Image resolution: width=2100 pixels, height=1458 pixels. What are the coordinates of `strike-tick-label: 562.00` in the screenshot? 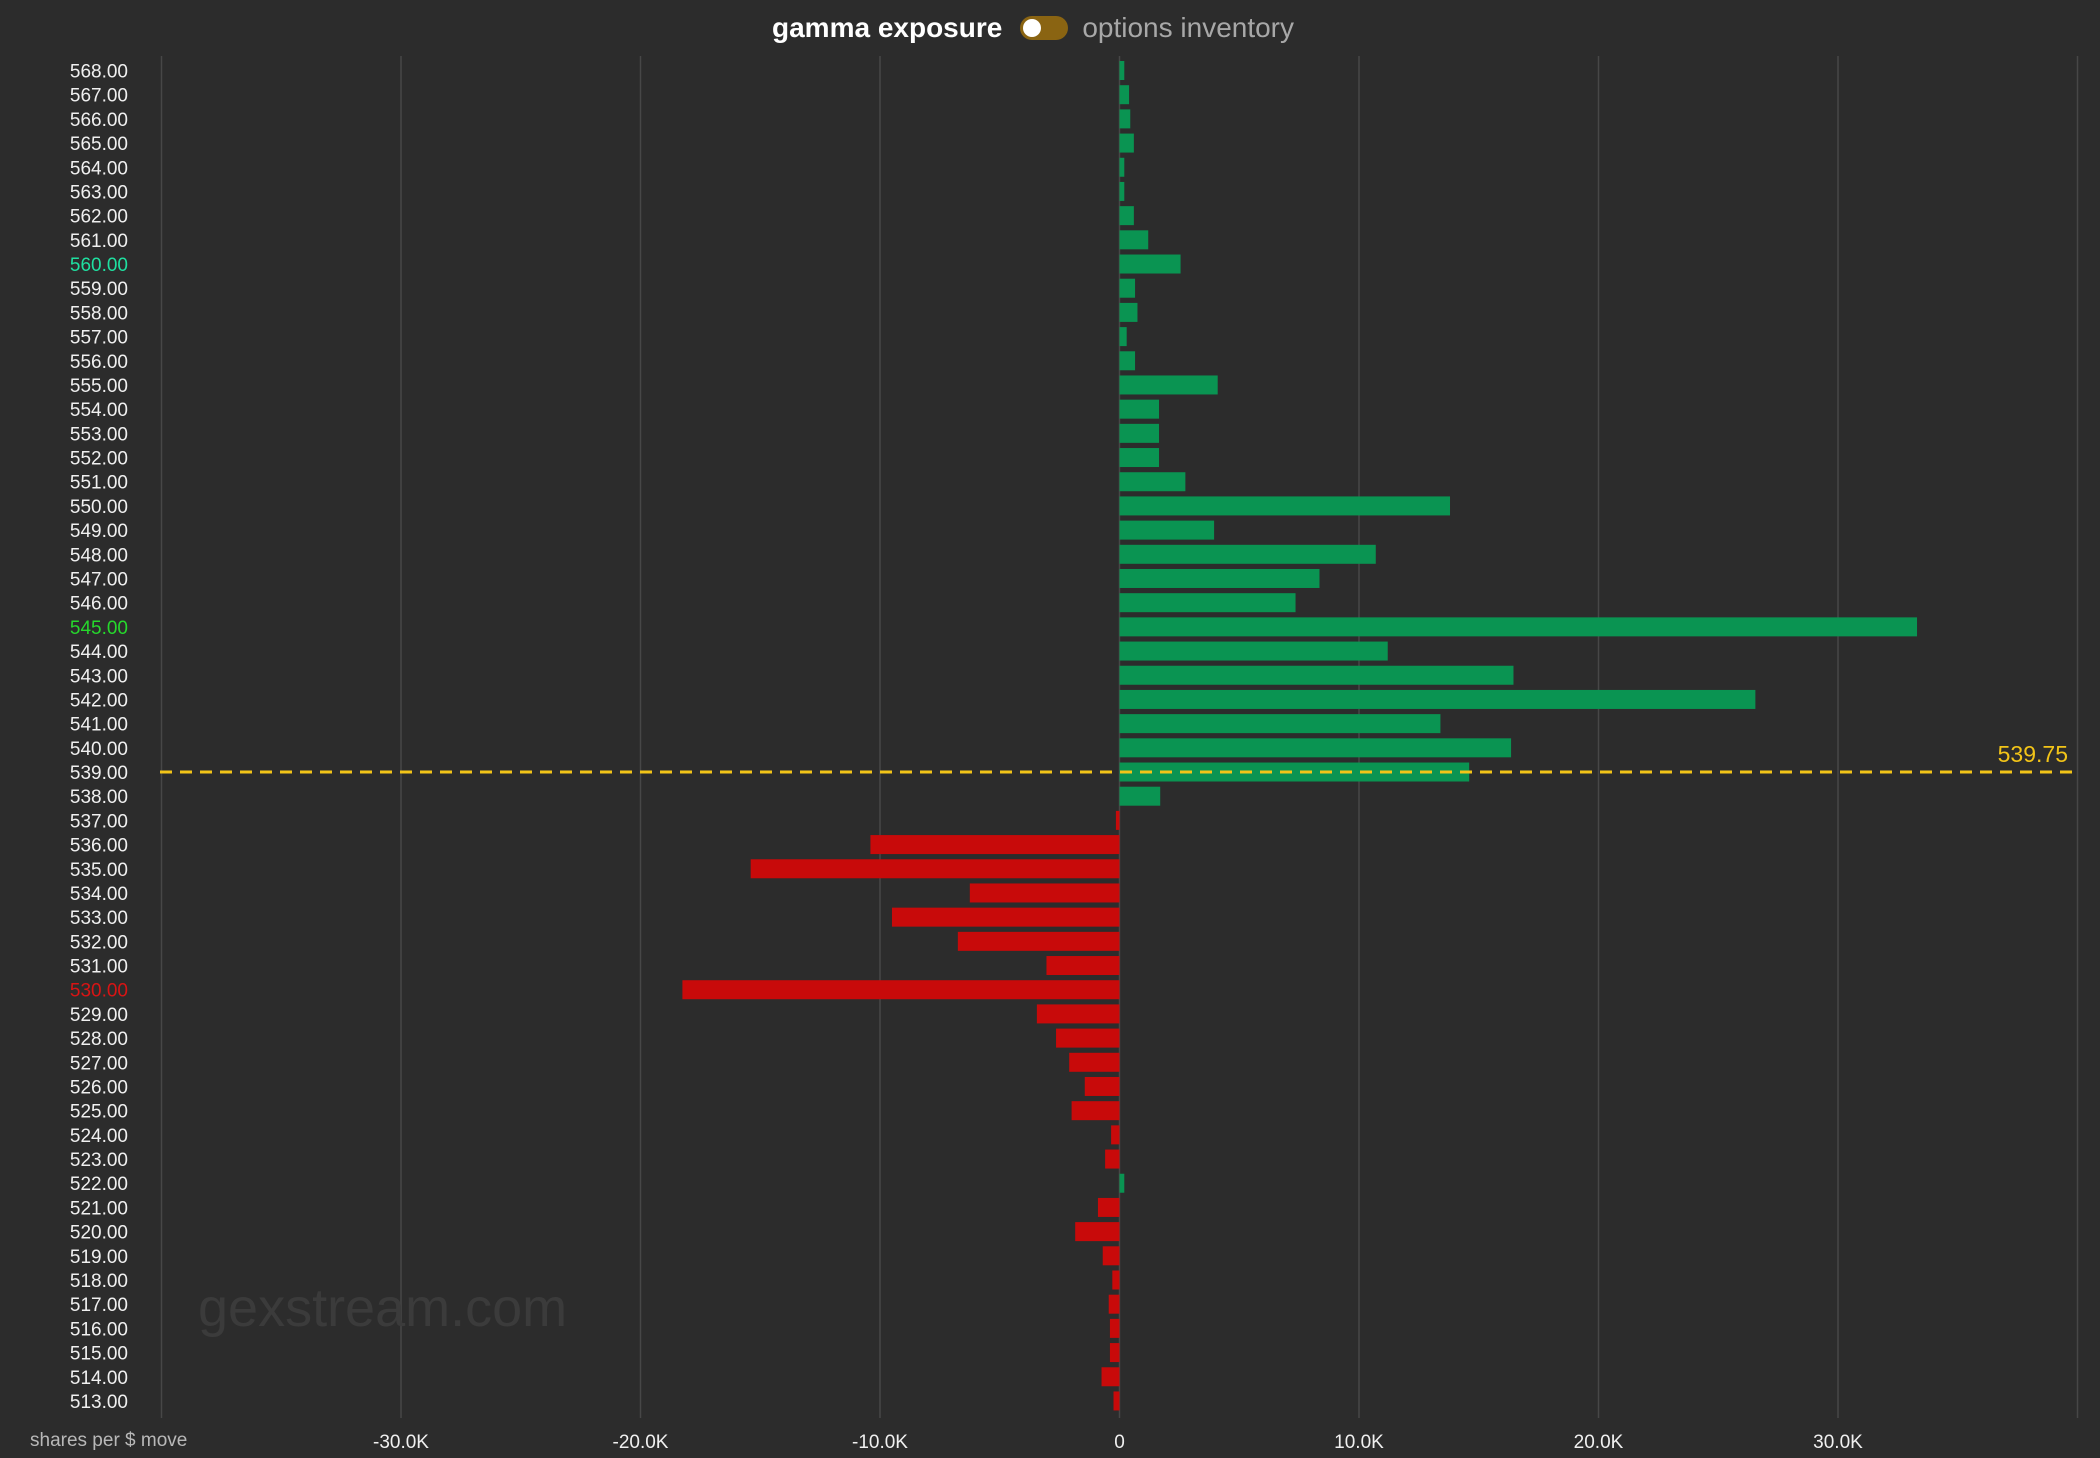 It's located at (99, 217).